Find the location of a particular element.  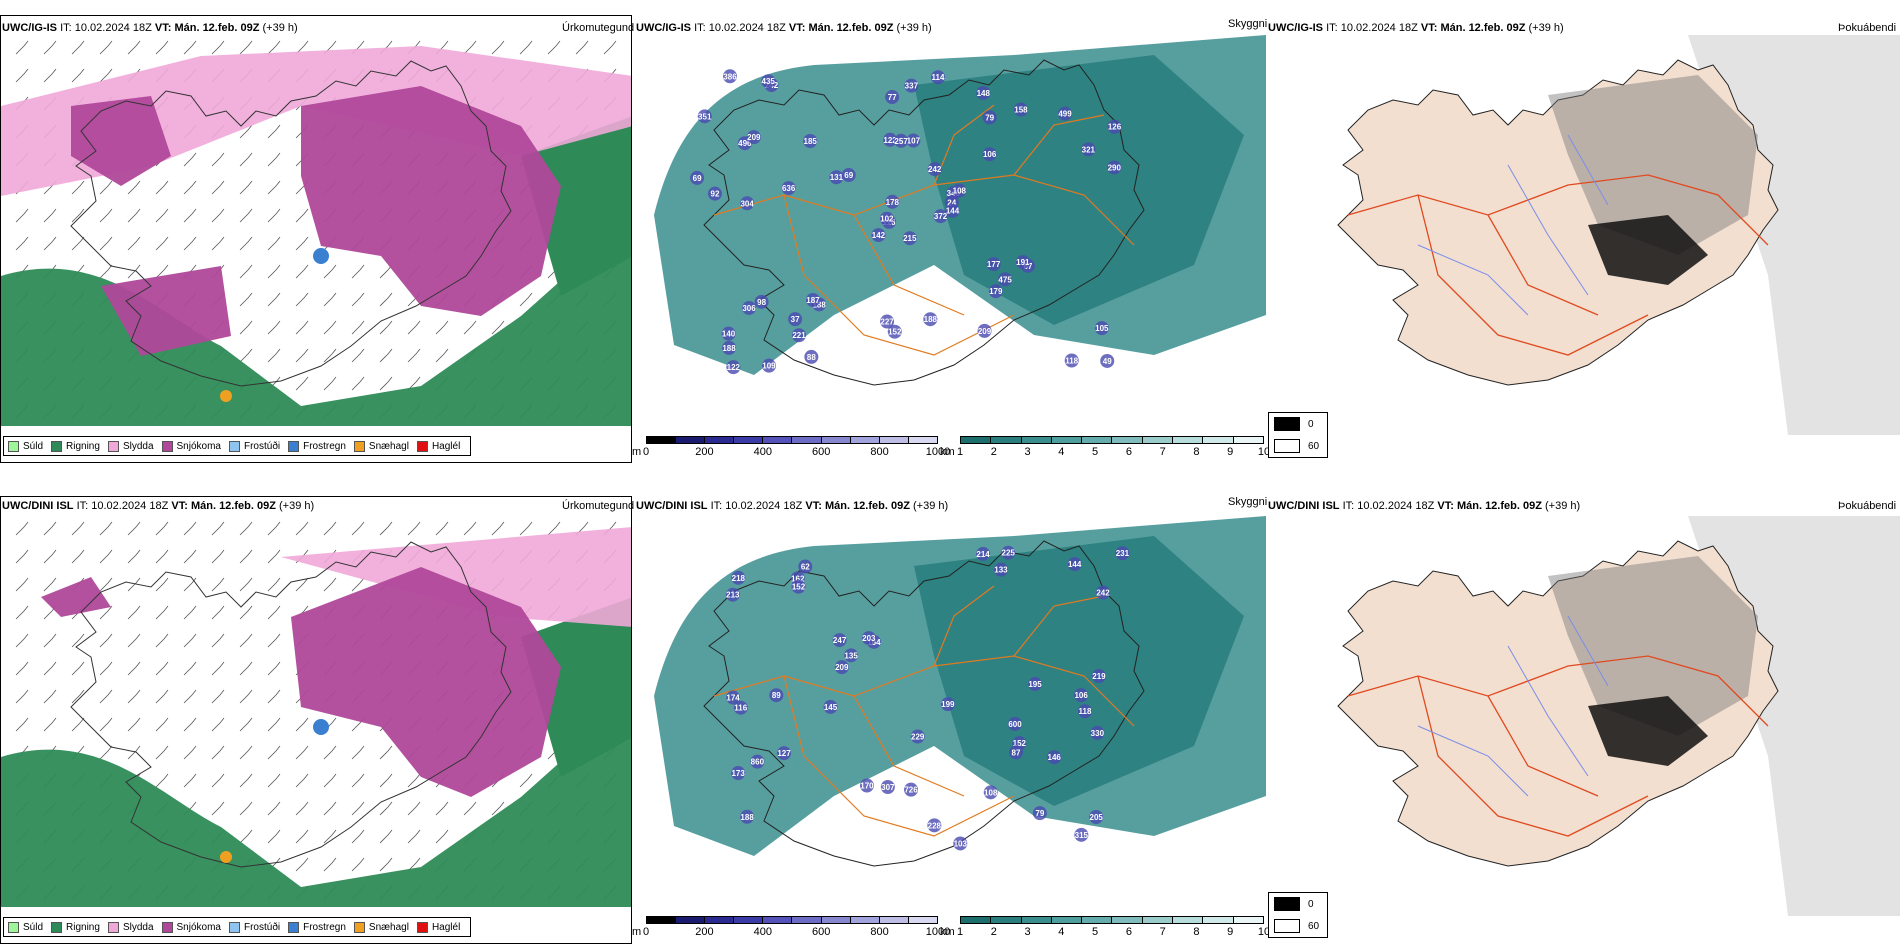

legend-swatch is located at coordinates (13, 927).